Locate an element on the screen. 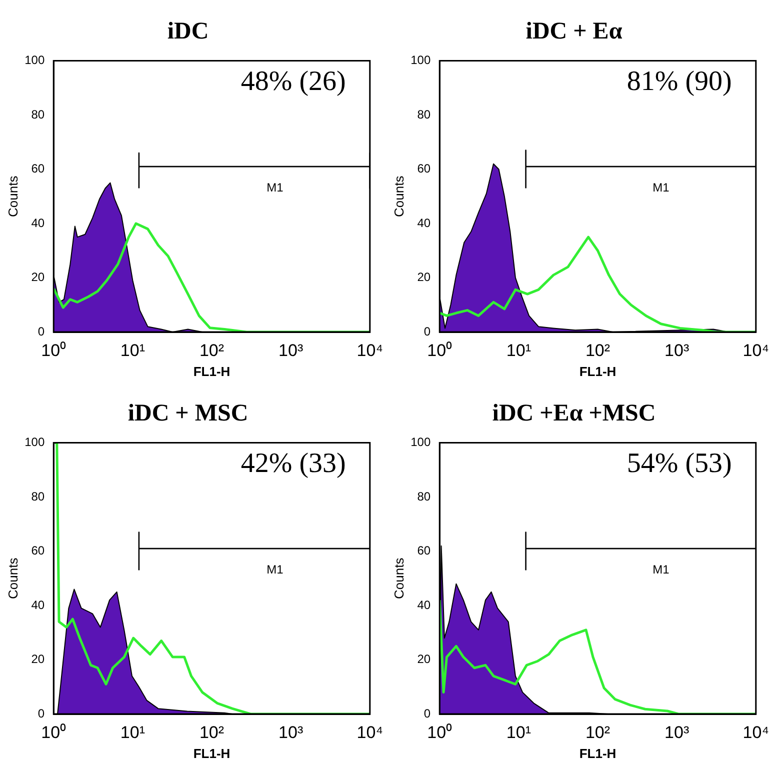  chart-title: iDC is located at coordinates (188, 31).